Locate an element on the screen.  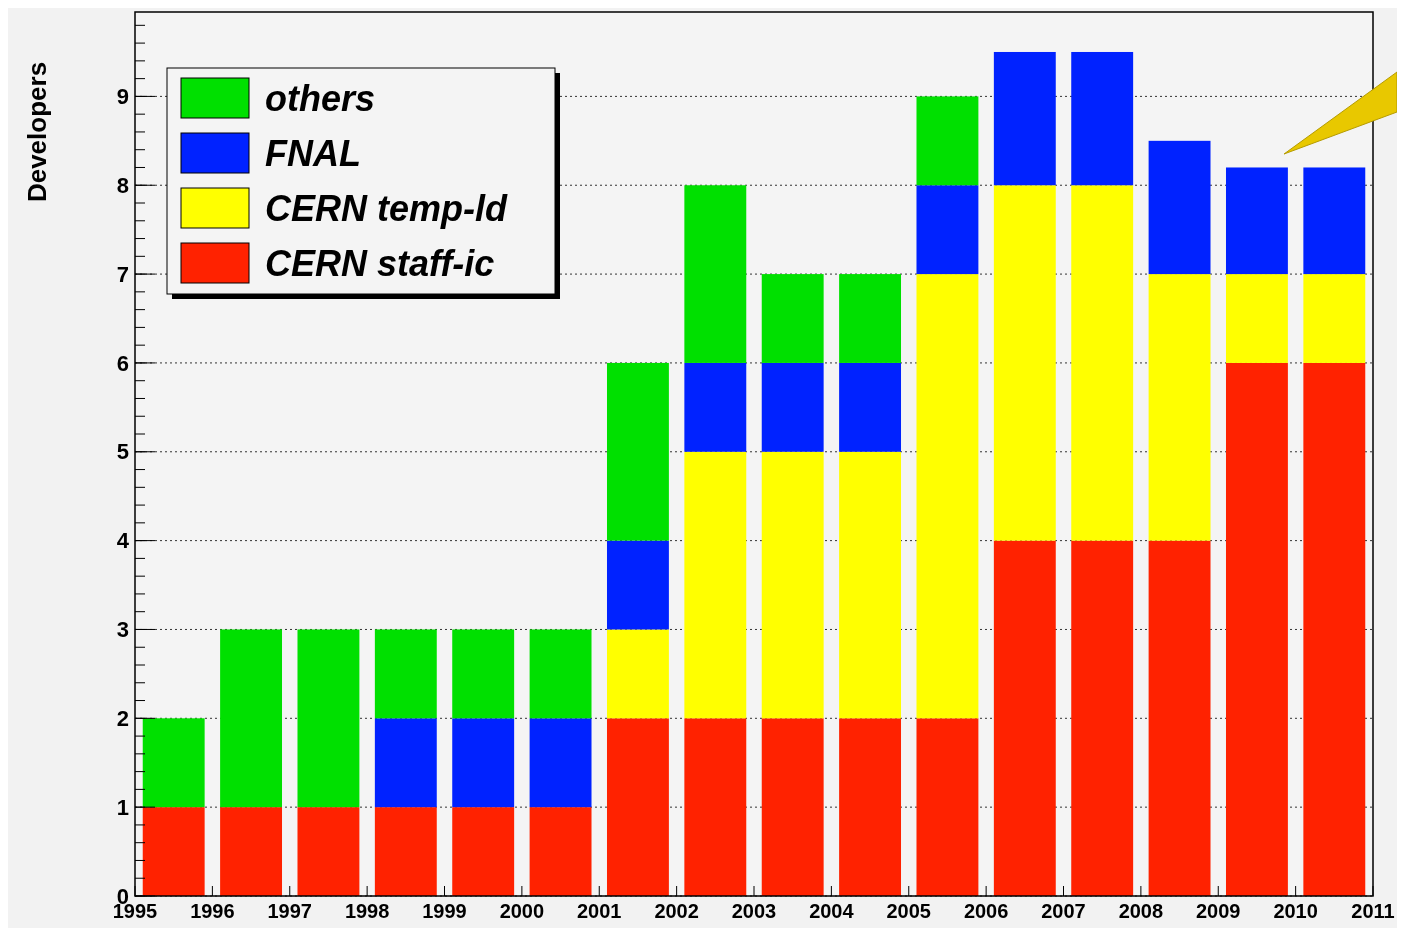
x-tick-label: 2003 is located at coordinates (754, 911).